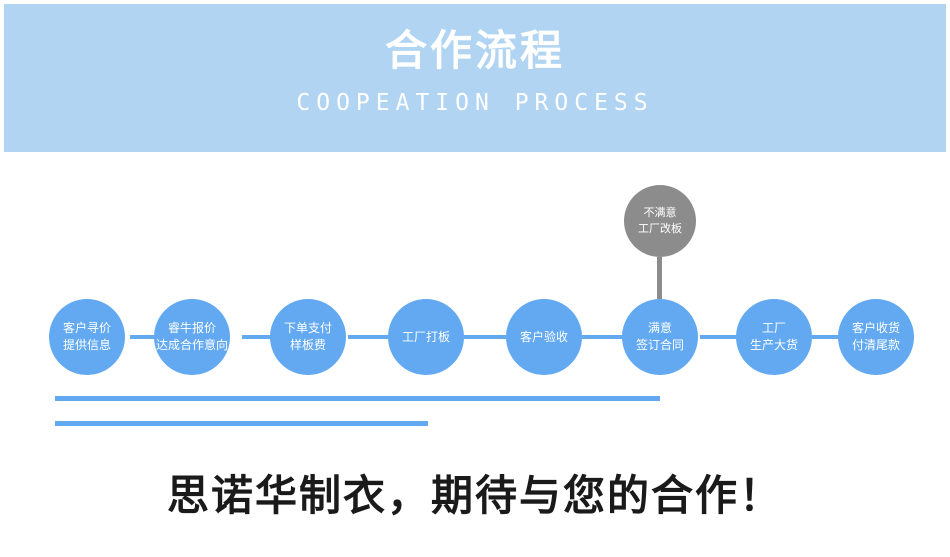 Image resolution: width=950 pixels, height=557 pixels. Describe the element at coordinates (660, 212) in the screenshot. I see `flow-node-rework-line1: 不满意` at that location.